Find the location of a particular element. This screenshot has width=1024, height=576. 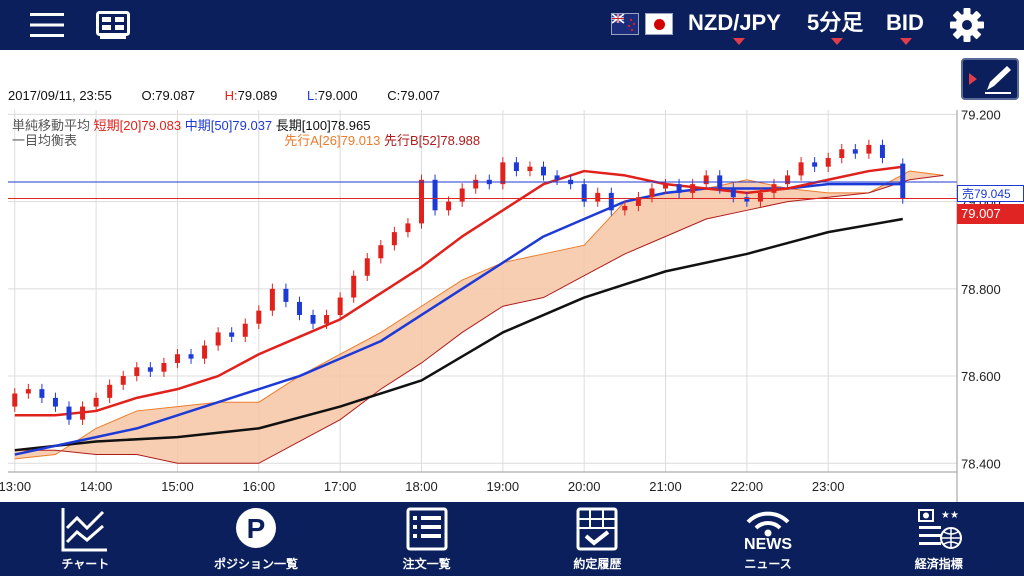

order-list-icon is located at coordinates (427, 529).